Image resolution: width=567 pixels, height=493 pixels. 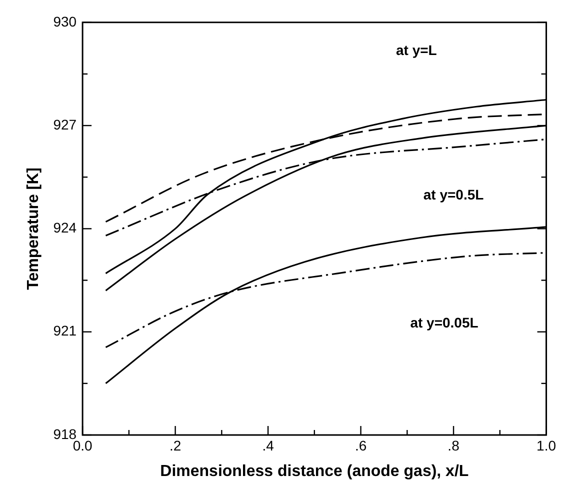 I want to click on x-axis-title: Dimensionless distance (anode gas), x/L, so click(x=314, y=471).